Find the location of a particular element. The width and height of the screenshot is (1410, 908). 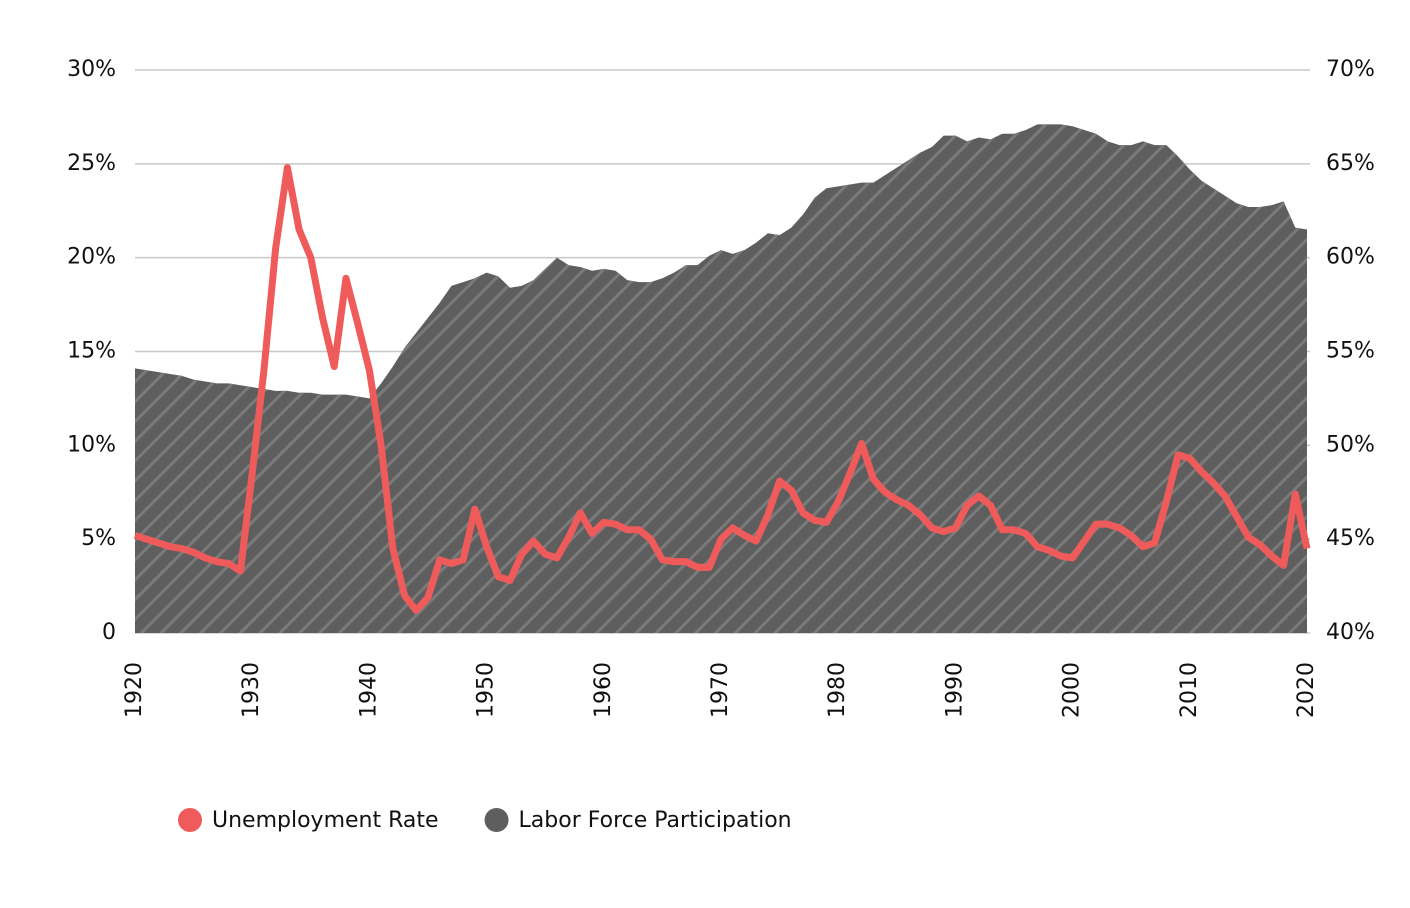

x-tick-label: 2000 is located at coordinates (1072, 690).